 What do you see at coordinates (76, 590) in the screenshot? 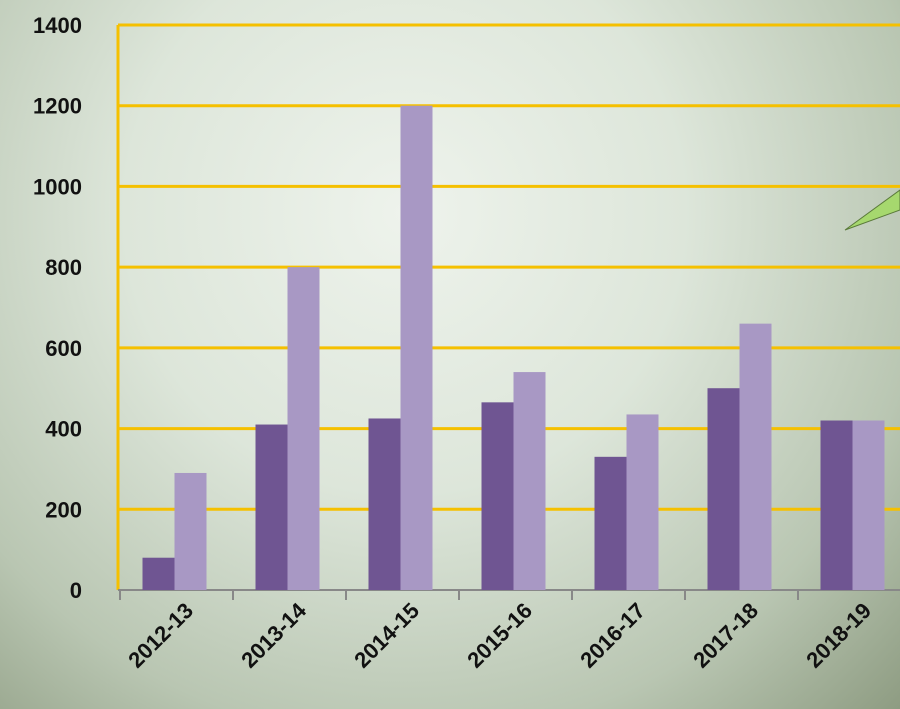
I see `y-tick-label: 0` at bounding box center [76, 590].